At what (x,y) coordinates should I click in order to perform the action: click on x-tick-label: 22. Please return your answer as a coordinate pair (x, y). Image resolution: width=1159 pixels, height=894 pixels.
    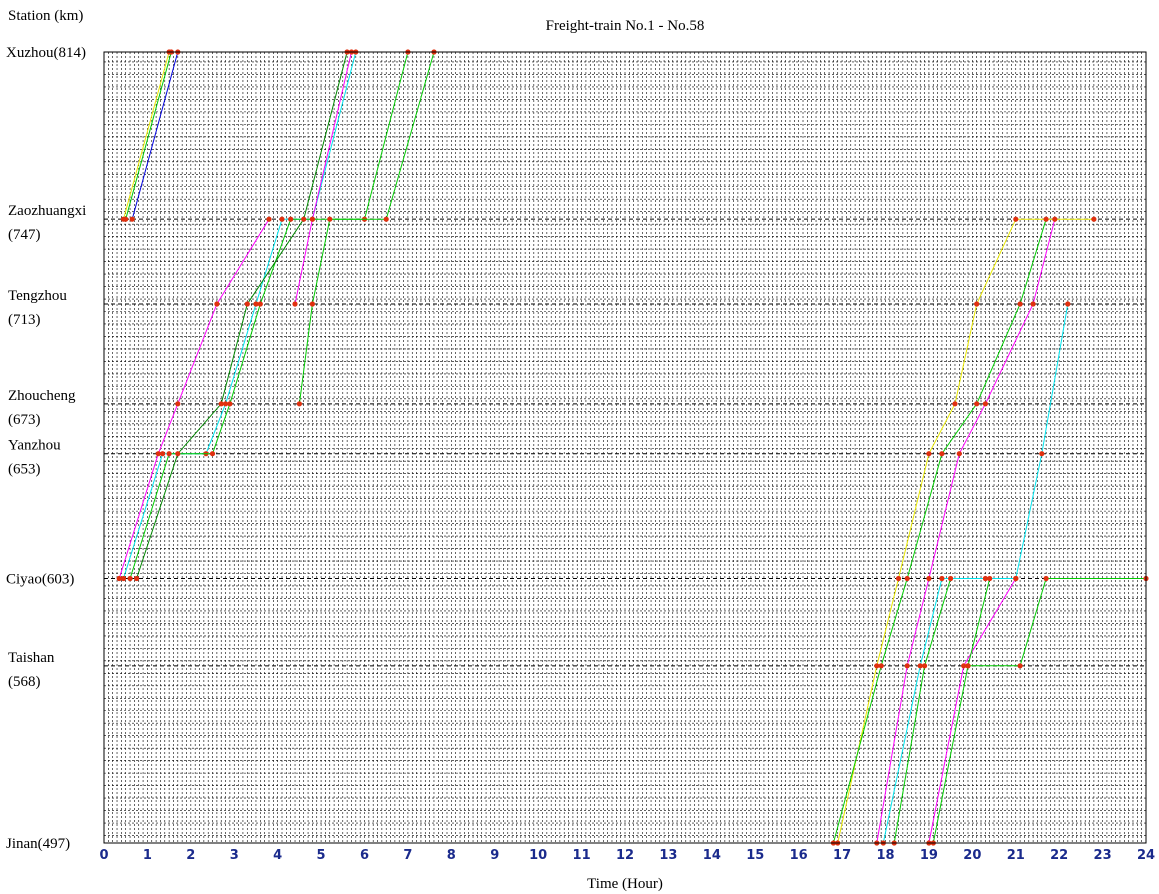
    Looking at the image, I should click on (1059, 855).